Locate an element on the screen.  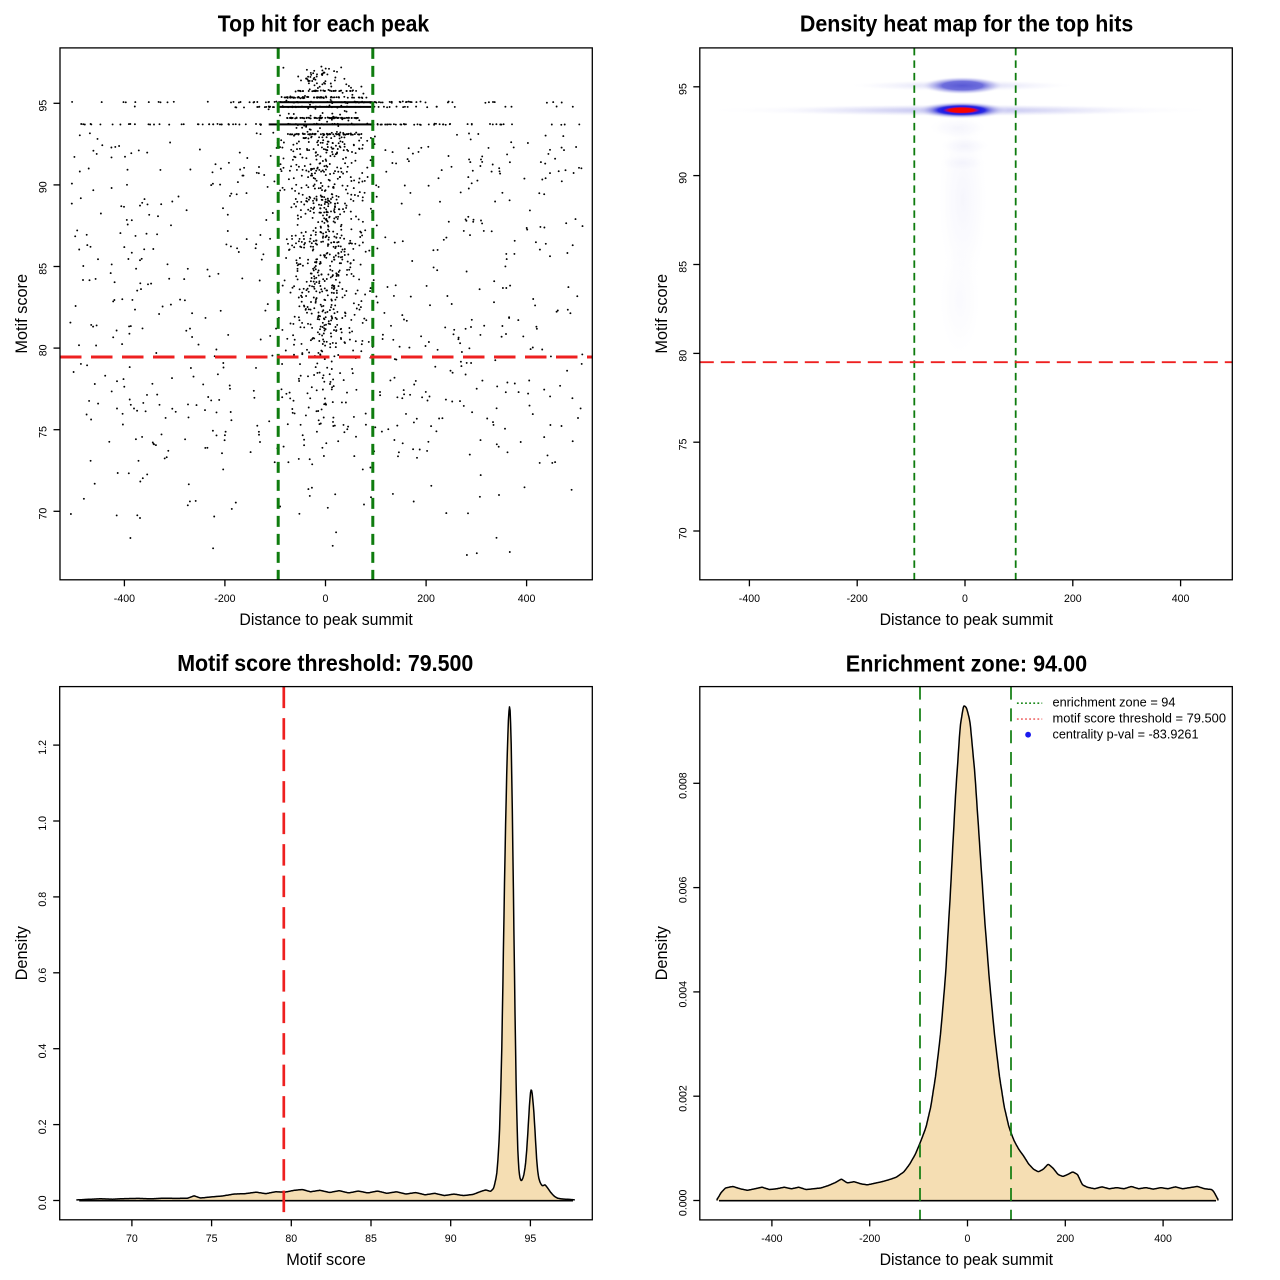
svg-text: Motif score threshold: 79.500 is located at coordinates (325, 663).